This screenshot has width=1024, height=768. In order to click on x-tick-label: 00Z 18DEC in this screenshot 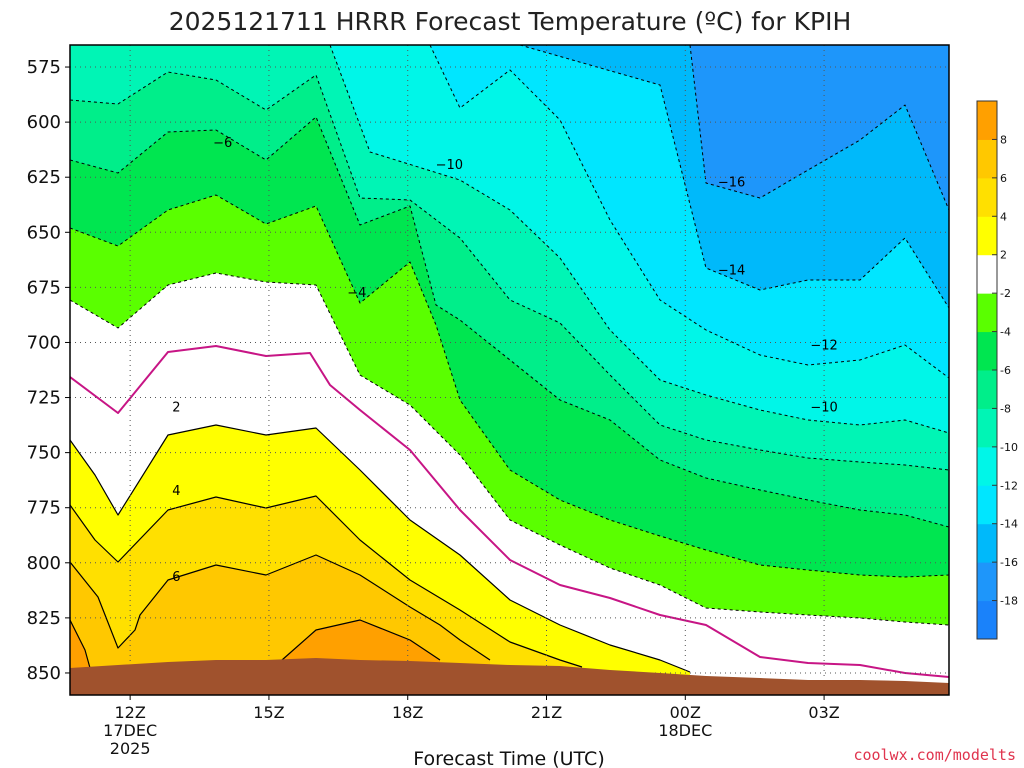, I will do `click(685, 721)`.